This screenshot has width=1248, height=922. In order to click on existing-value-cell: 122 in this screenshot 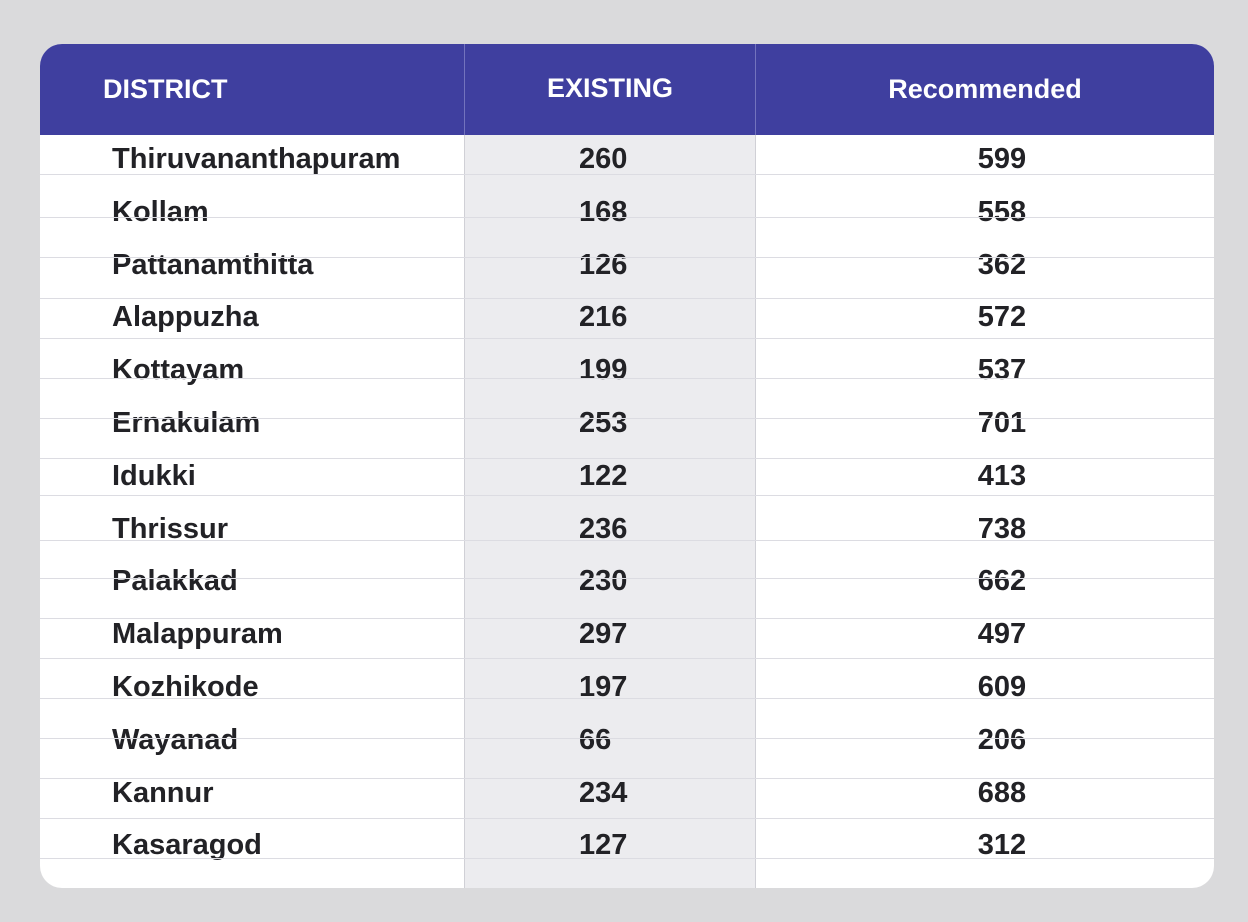, I will do `click(603, 475)`.